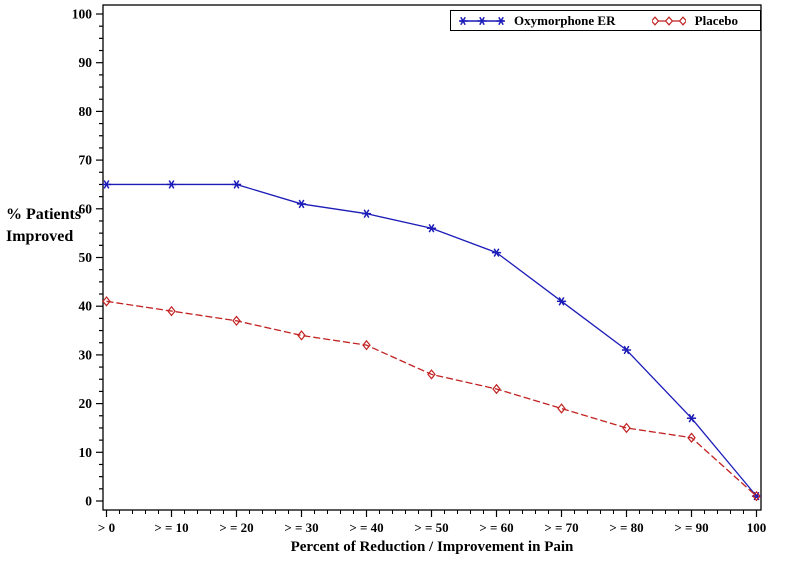  I want to click on legend-item-oxymorphone-er: Oxymorphone ER, so click(537, 21).